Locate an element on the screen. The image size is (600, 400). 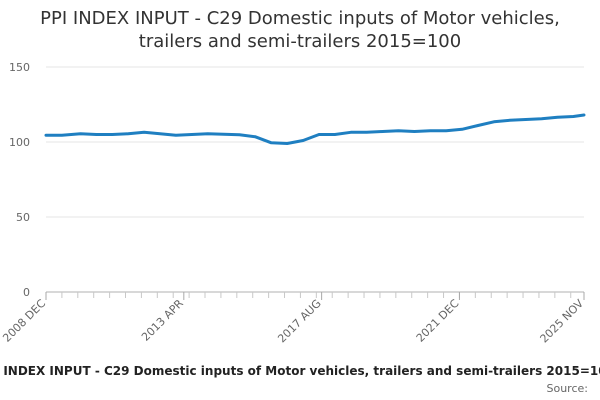
chart-title-line-2: trailers and semi-trailers 2015=100 is located at coordinates (300, 41).